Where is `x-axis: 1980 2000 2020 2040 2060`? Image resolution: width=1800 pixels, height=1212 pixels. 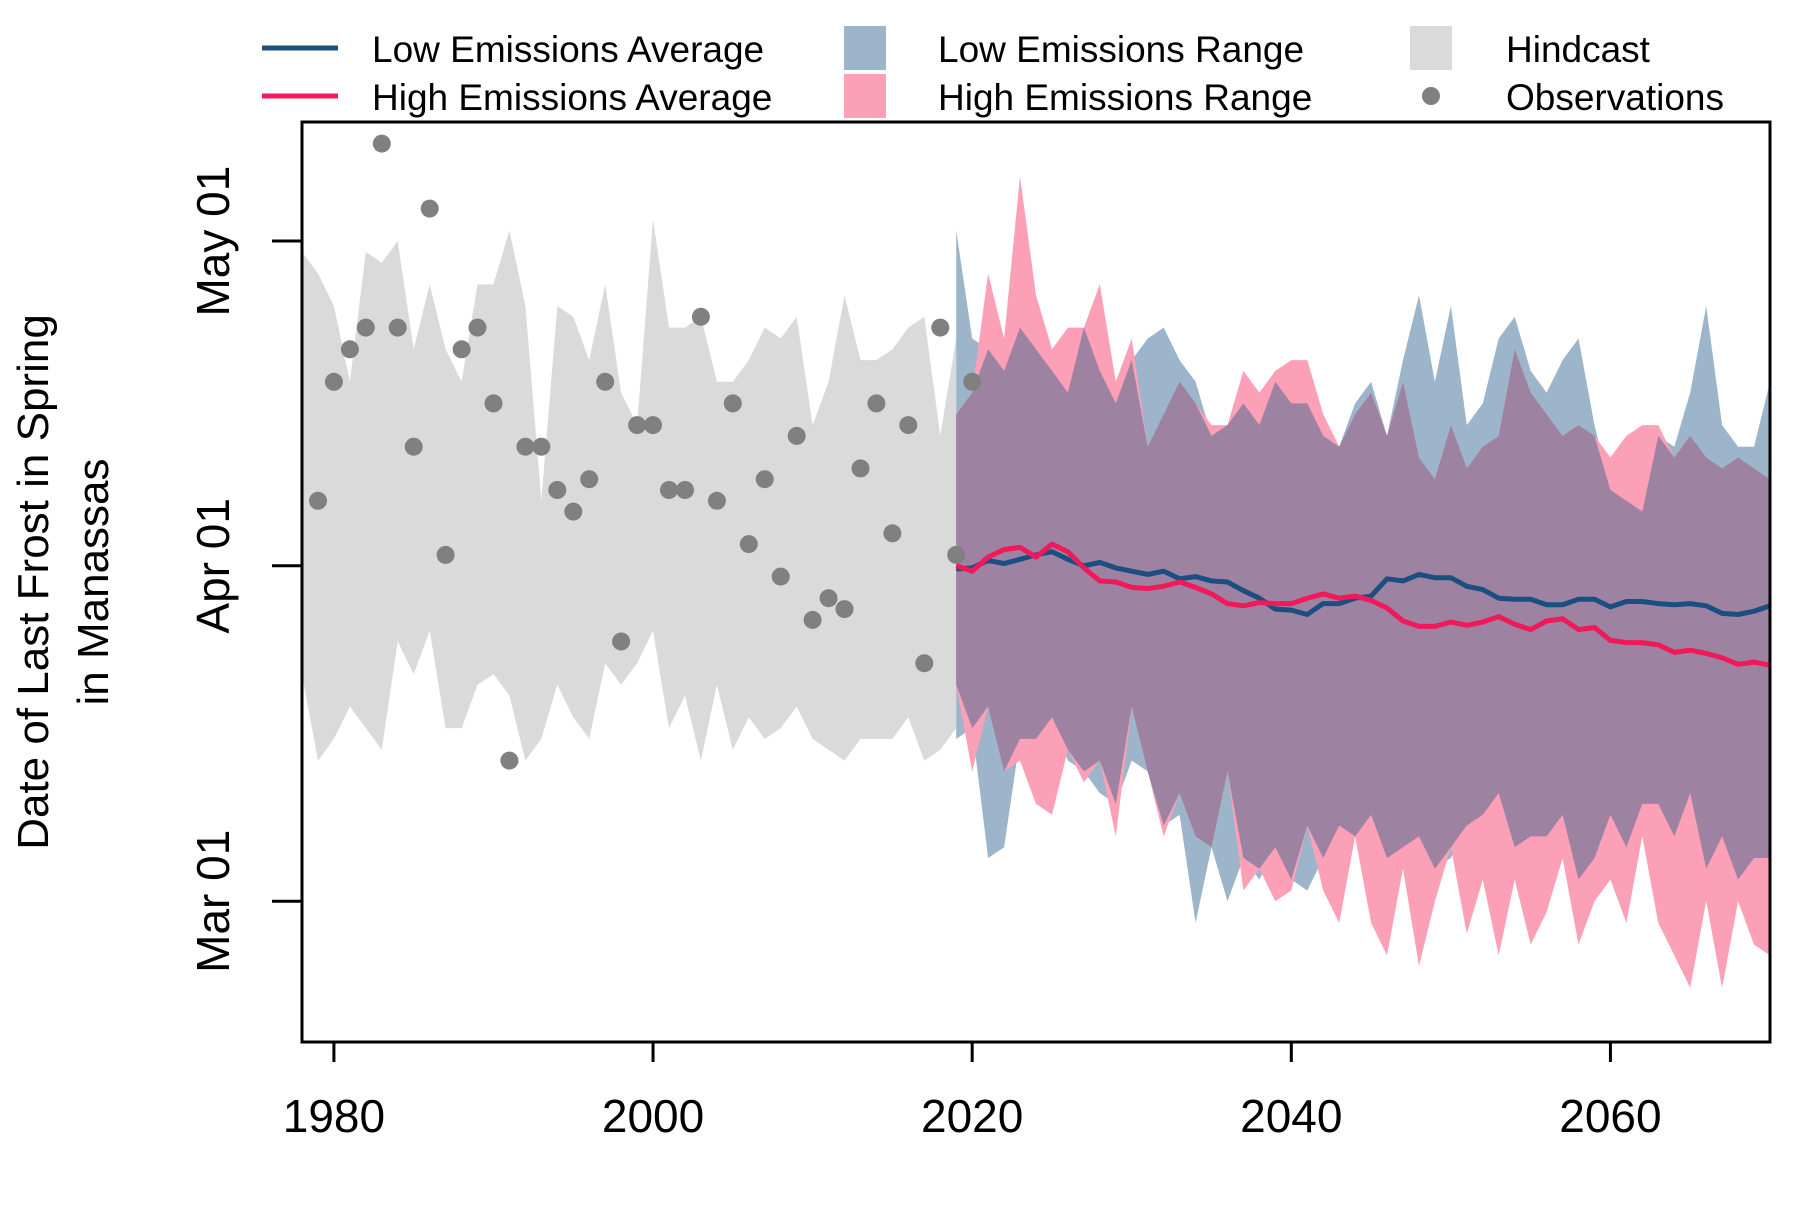
x-axis: 1980 2000 2020 2040 2060 is located at coordinates (972, 1092).